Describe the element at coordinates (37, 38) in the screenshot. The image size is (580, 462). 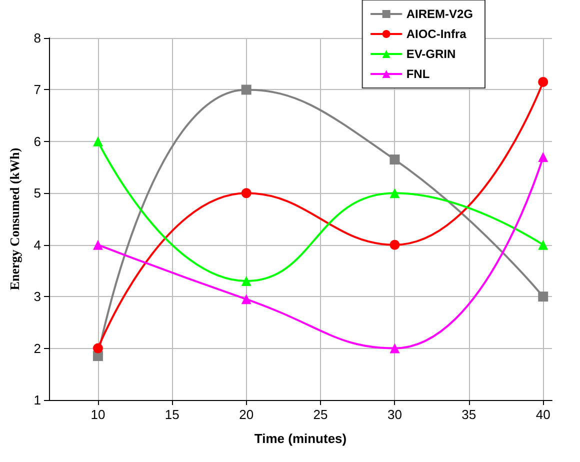
I see `y-tick-label: 8` at that location.